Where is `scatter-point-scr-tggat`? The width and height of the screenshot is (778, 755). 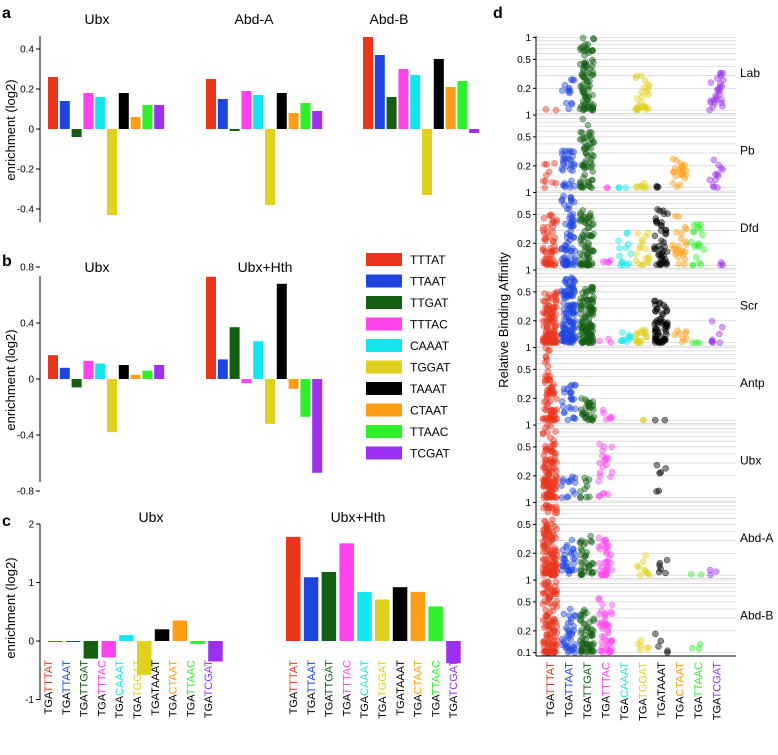 scatter-point-scr-tggat is located at coordinates (642, 330).